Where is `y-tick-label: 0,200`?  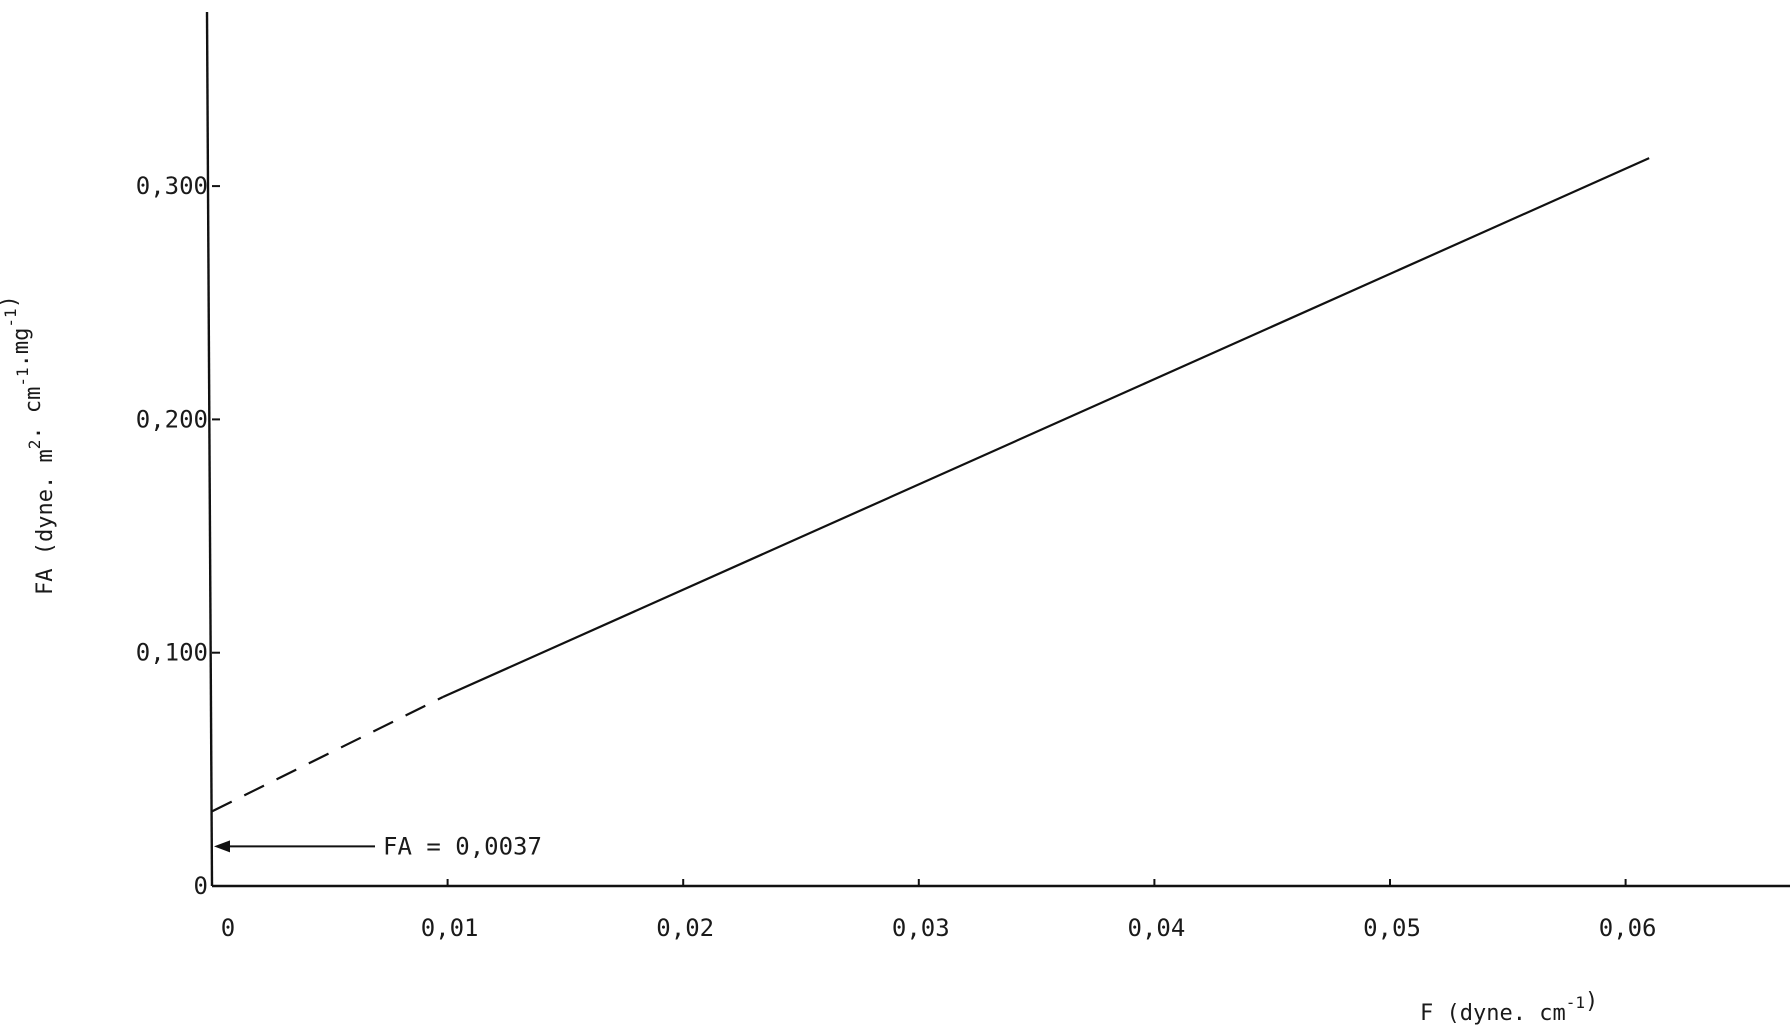 y-tick-label: 0,200 is located at coordinates (172, 419).